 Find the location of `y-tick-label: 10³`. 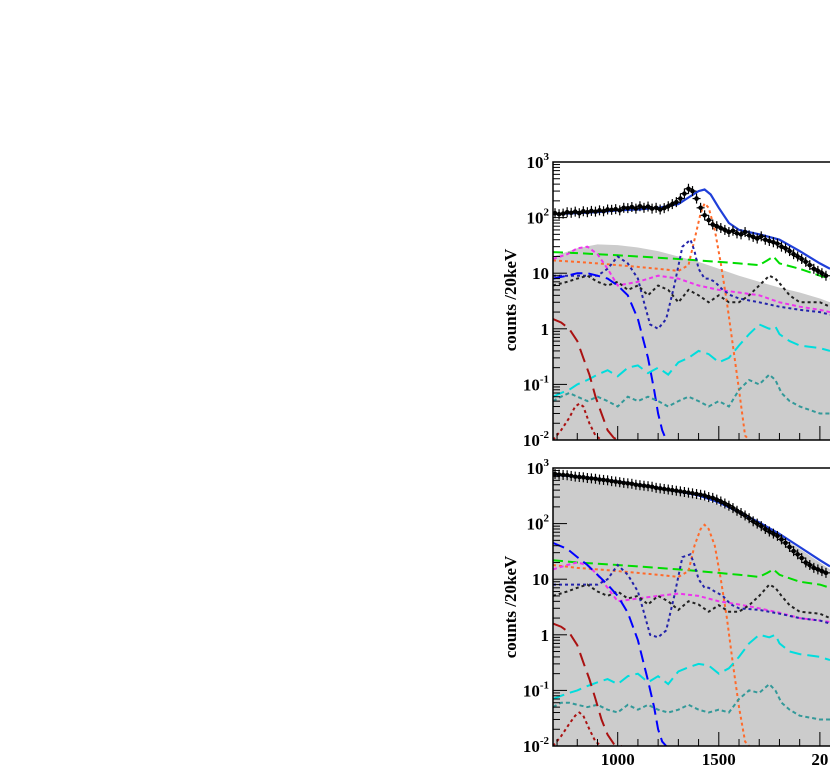

y-tick-label: 10³ is located at coordinates (538, 467).